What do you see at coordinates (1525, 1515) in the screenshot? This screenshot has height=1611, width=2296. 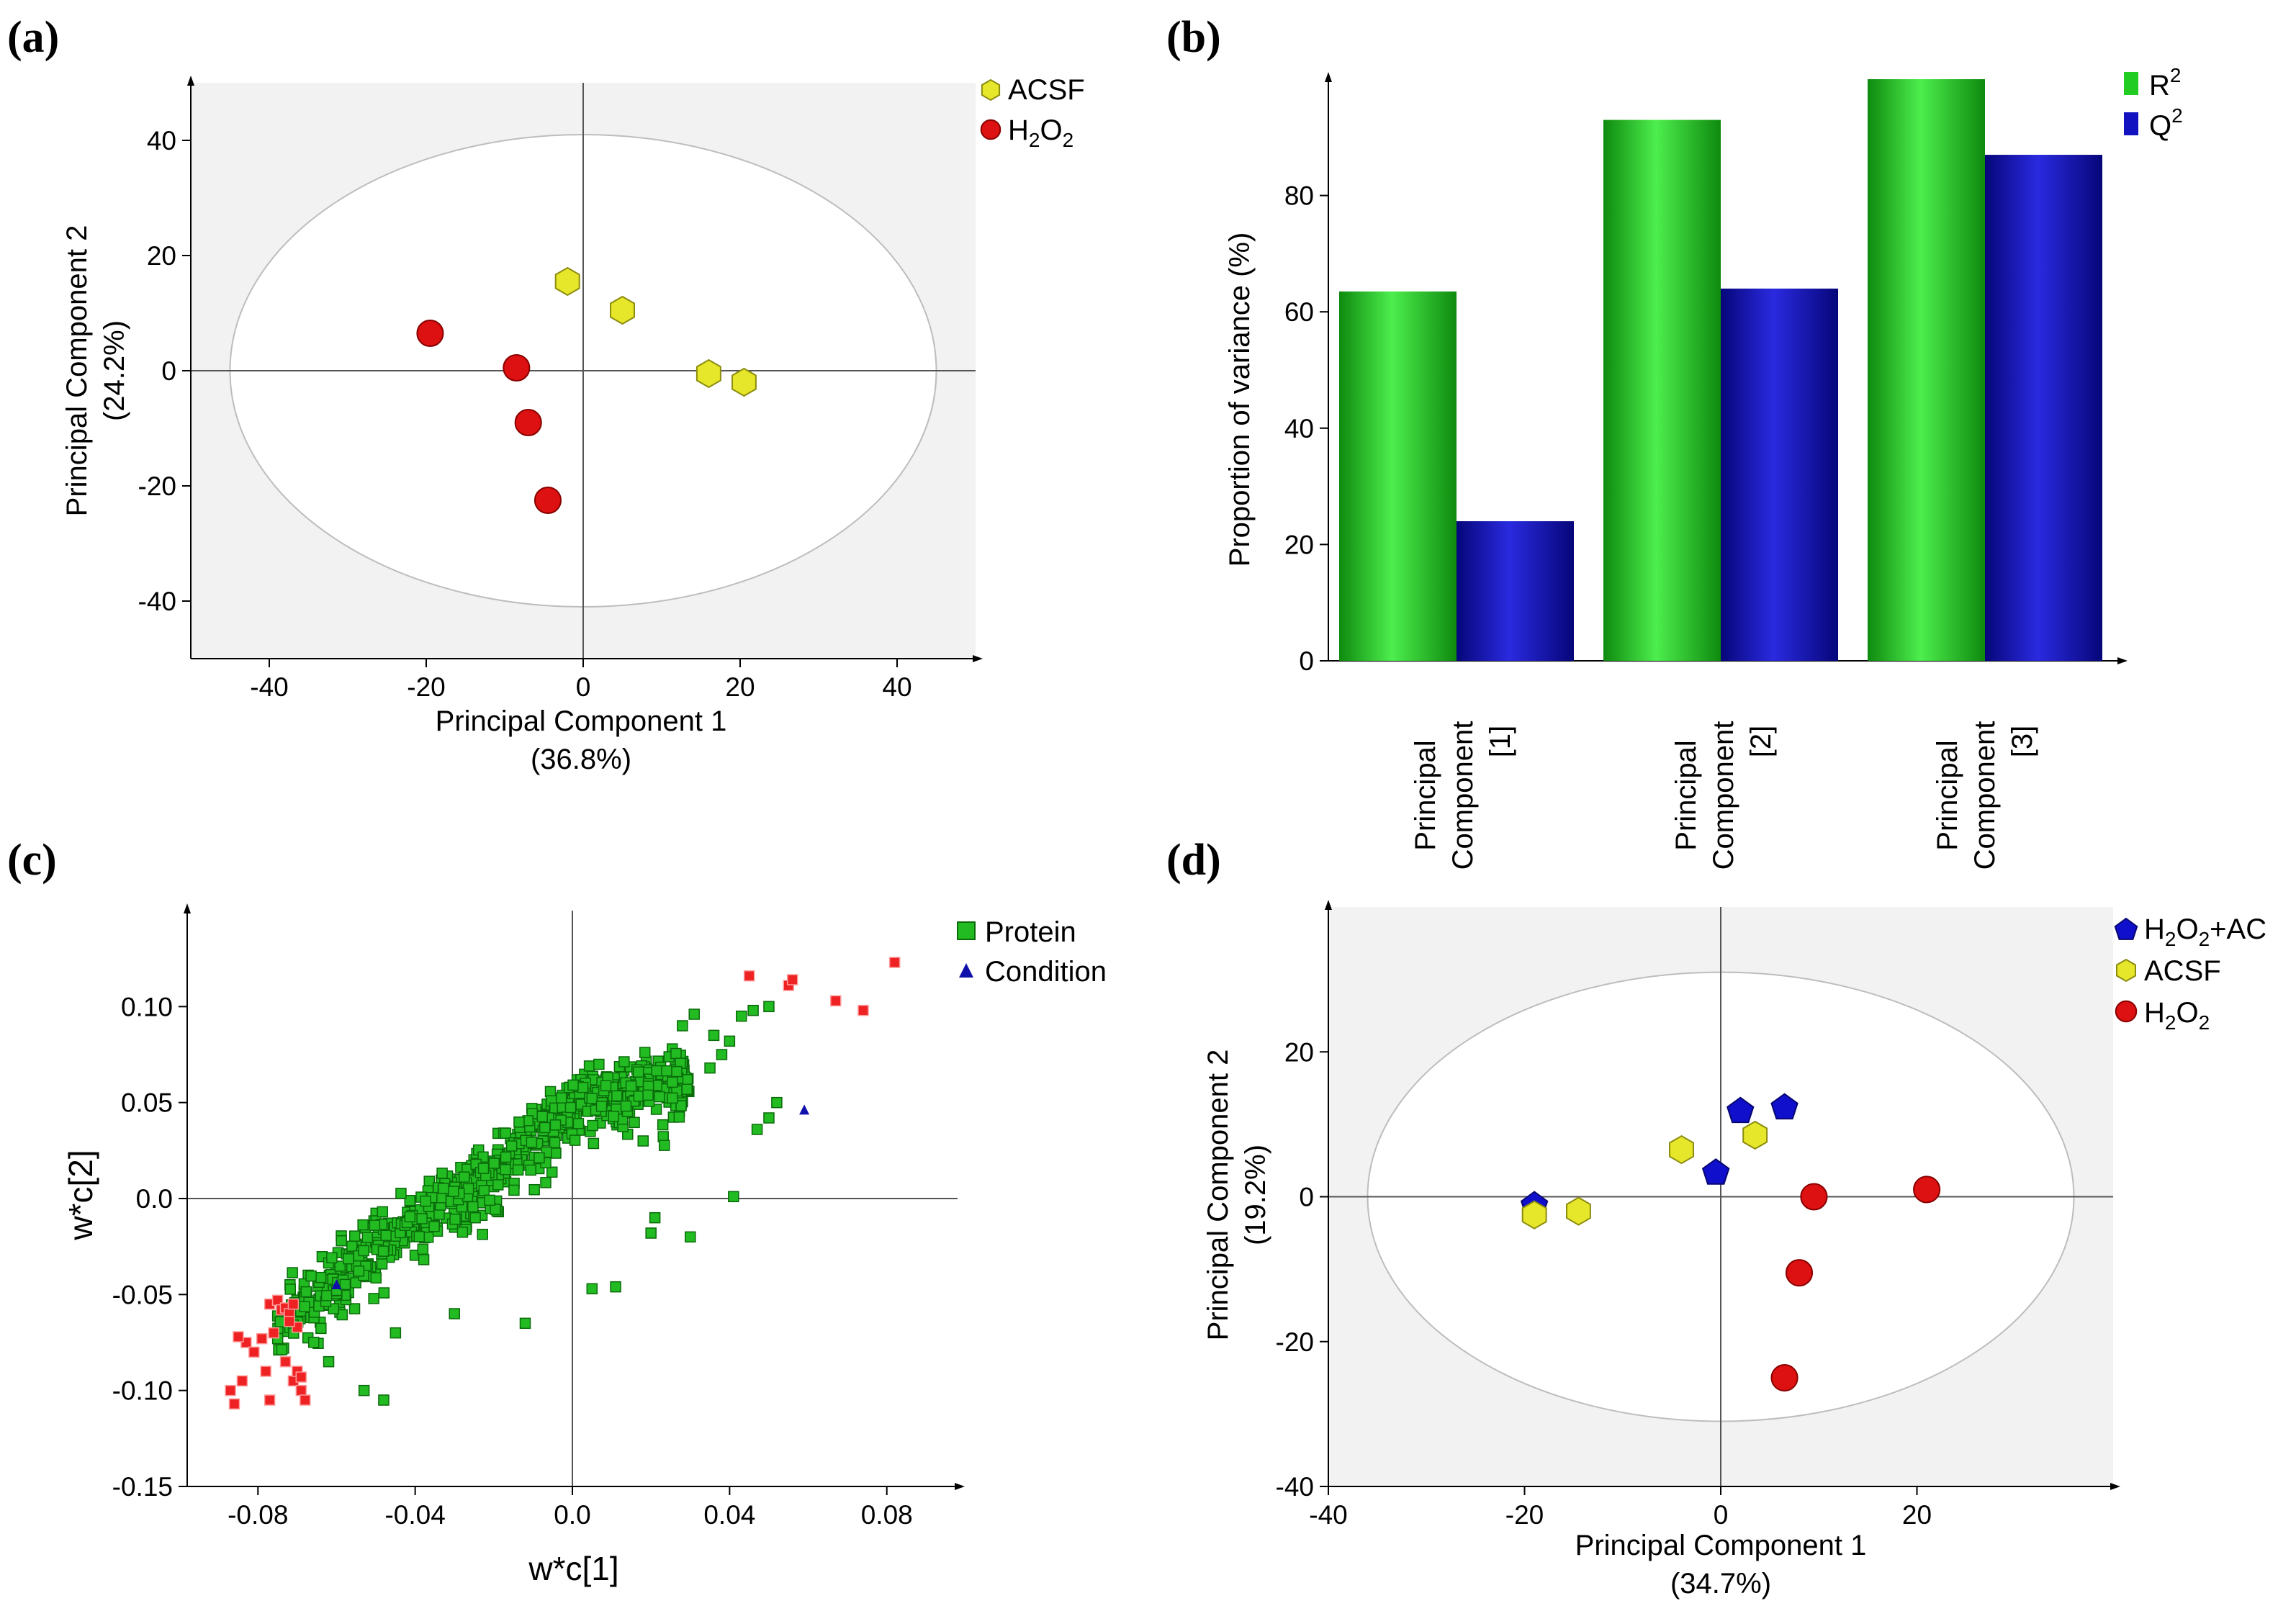 I see `d-x-tick-label: -20` at bounding box center [1525, 1515].